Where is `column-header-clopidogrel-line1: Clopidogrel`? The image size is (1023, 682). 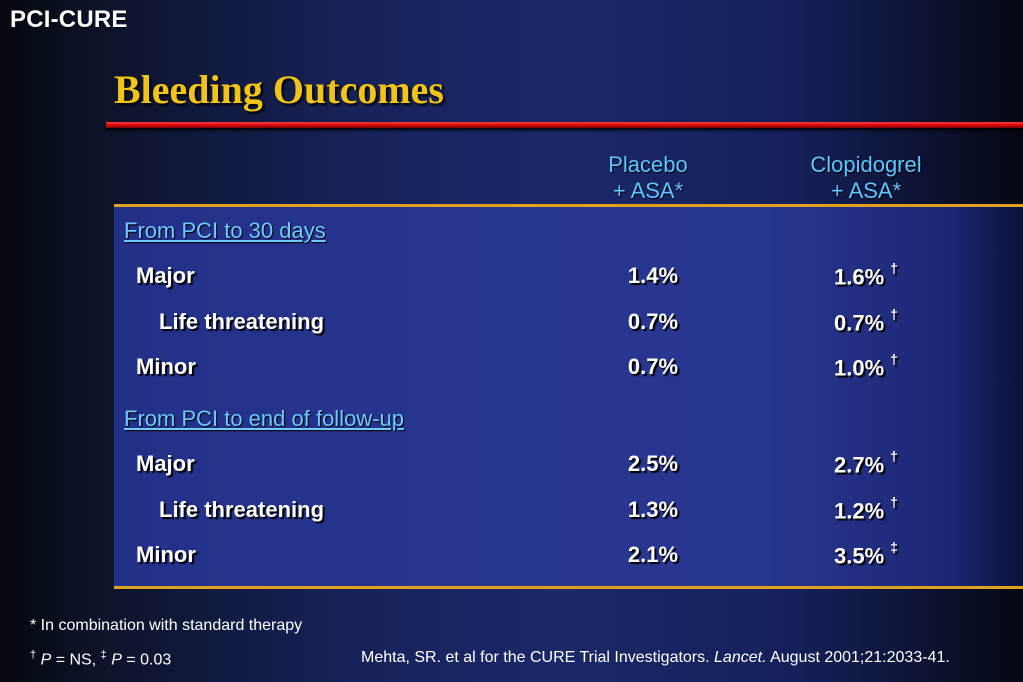
column-header-clopidogrel-line1: Clopidogrel is located at coordinates (866, 164).